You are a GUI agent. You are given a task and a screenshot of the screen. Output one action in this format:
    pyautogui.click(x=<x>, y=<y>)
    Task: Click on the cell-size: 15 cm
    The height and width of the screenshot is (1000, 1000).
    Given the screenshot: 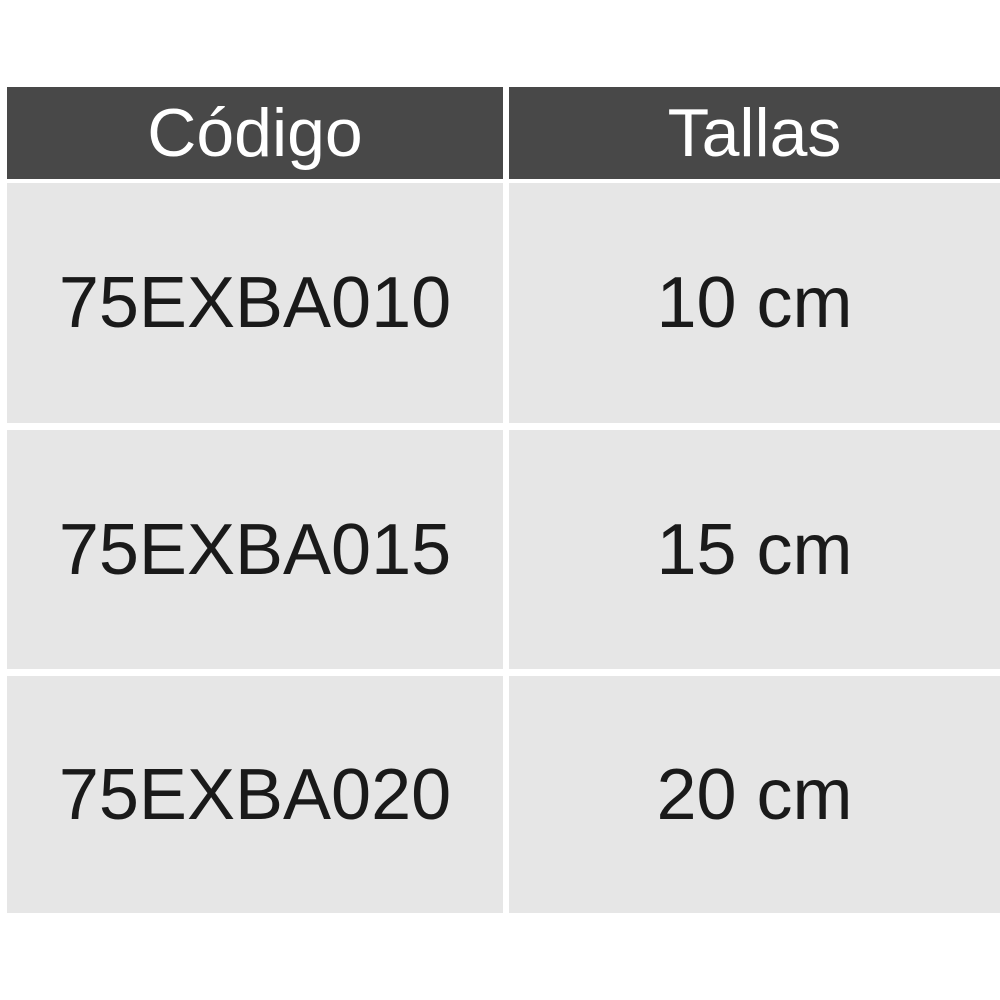 What is the action you would take?
    pyautogui.click(x=754, y=549)
    